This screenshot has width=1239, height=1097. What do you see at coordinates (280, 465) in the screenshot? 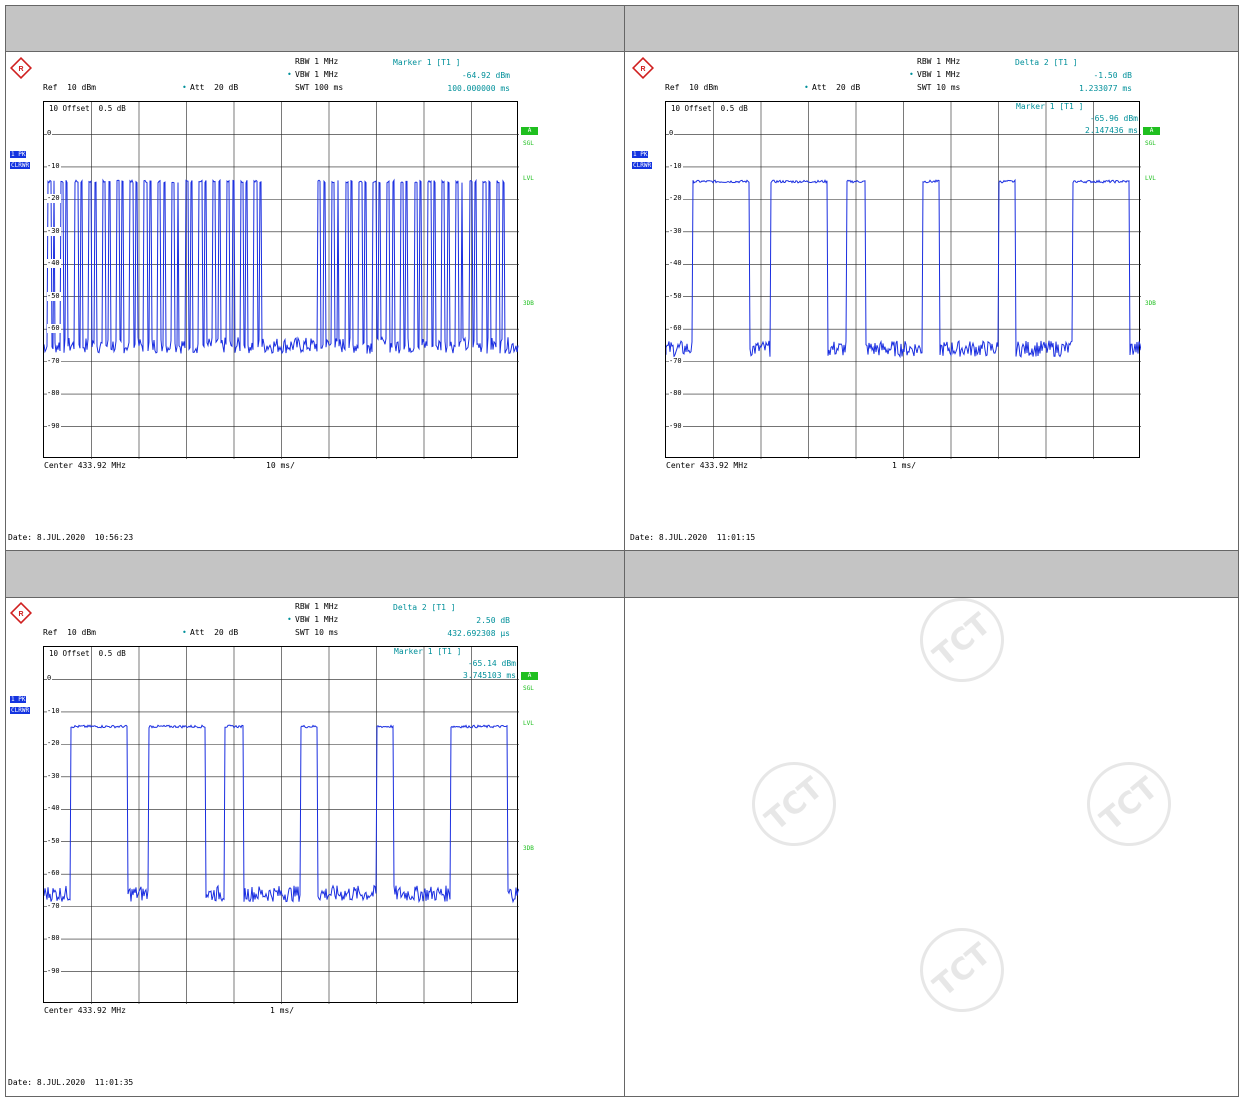
I see `span-per-div-label: 10 ms/` at bounding box center [280, 465].